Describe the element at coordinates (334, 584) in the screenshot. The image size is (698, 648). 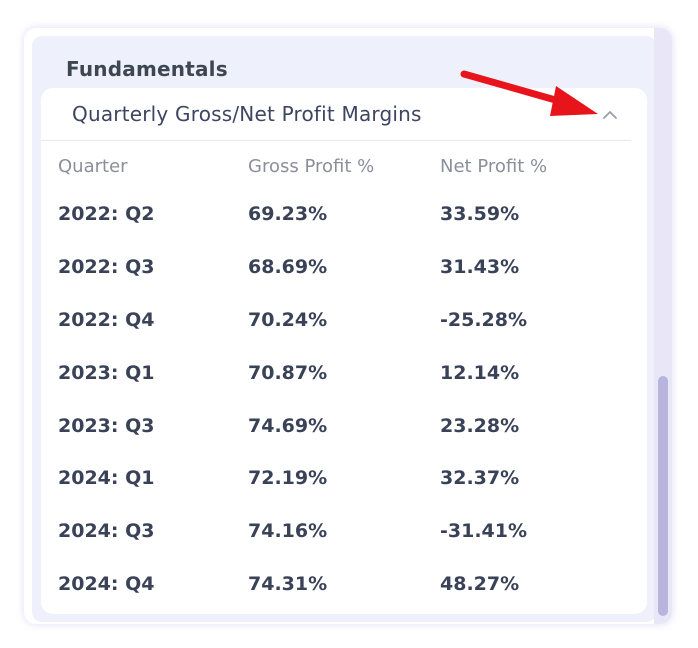
I see `table-row: 2024: Q4 74.31% 48.27%` at that location.